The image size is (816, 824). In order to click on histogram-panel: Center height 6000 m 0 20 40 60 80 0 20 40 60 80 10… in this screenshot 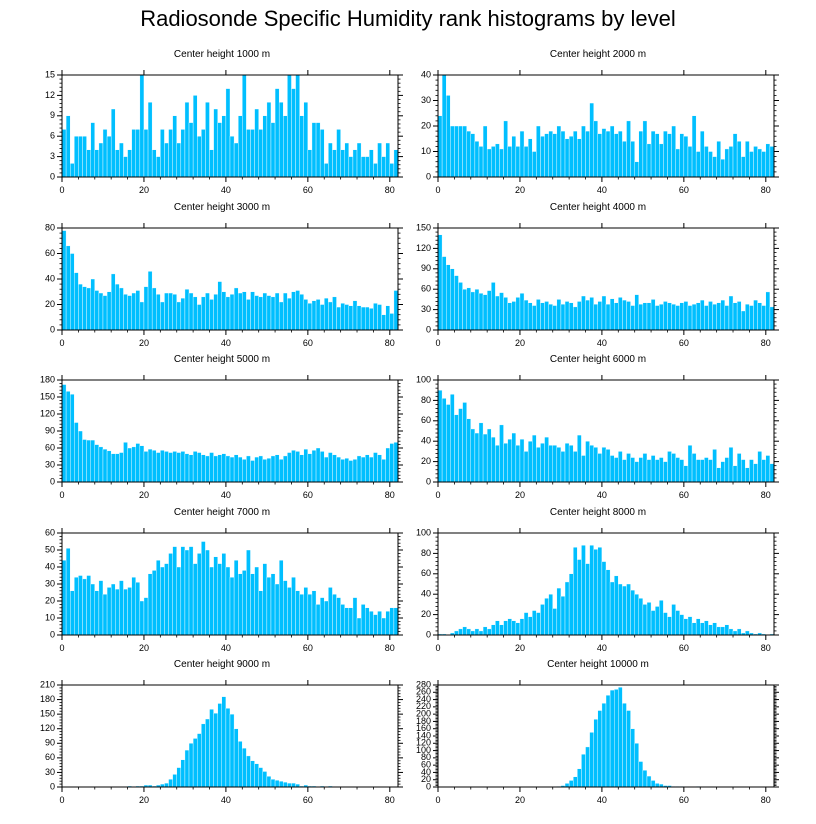, I will do `click(597, 427)`.